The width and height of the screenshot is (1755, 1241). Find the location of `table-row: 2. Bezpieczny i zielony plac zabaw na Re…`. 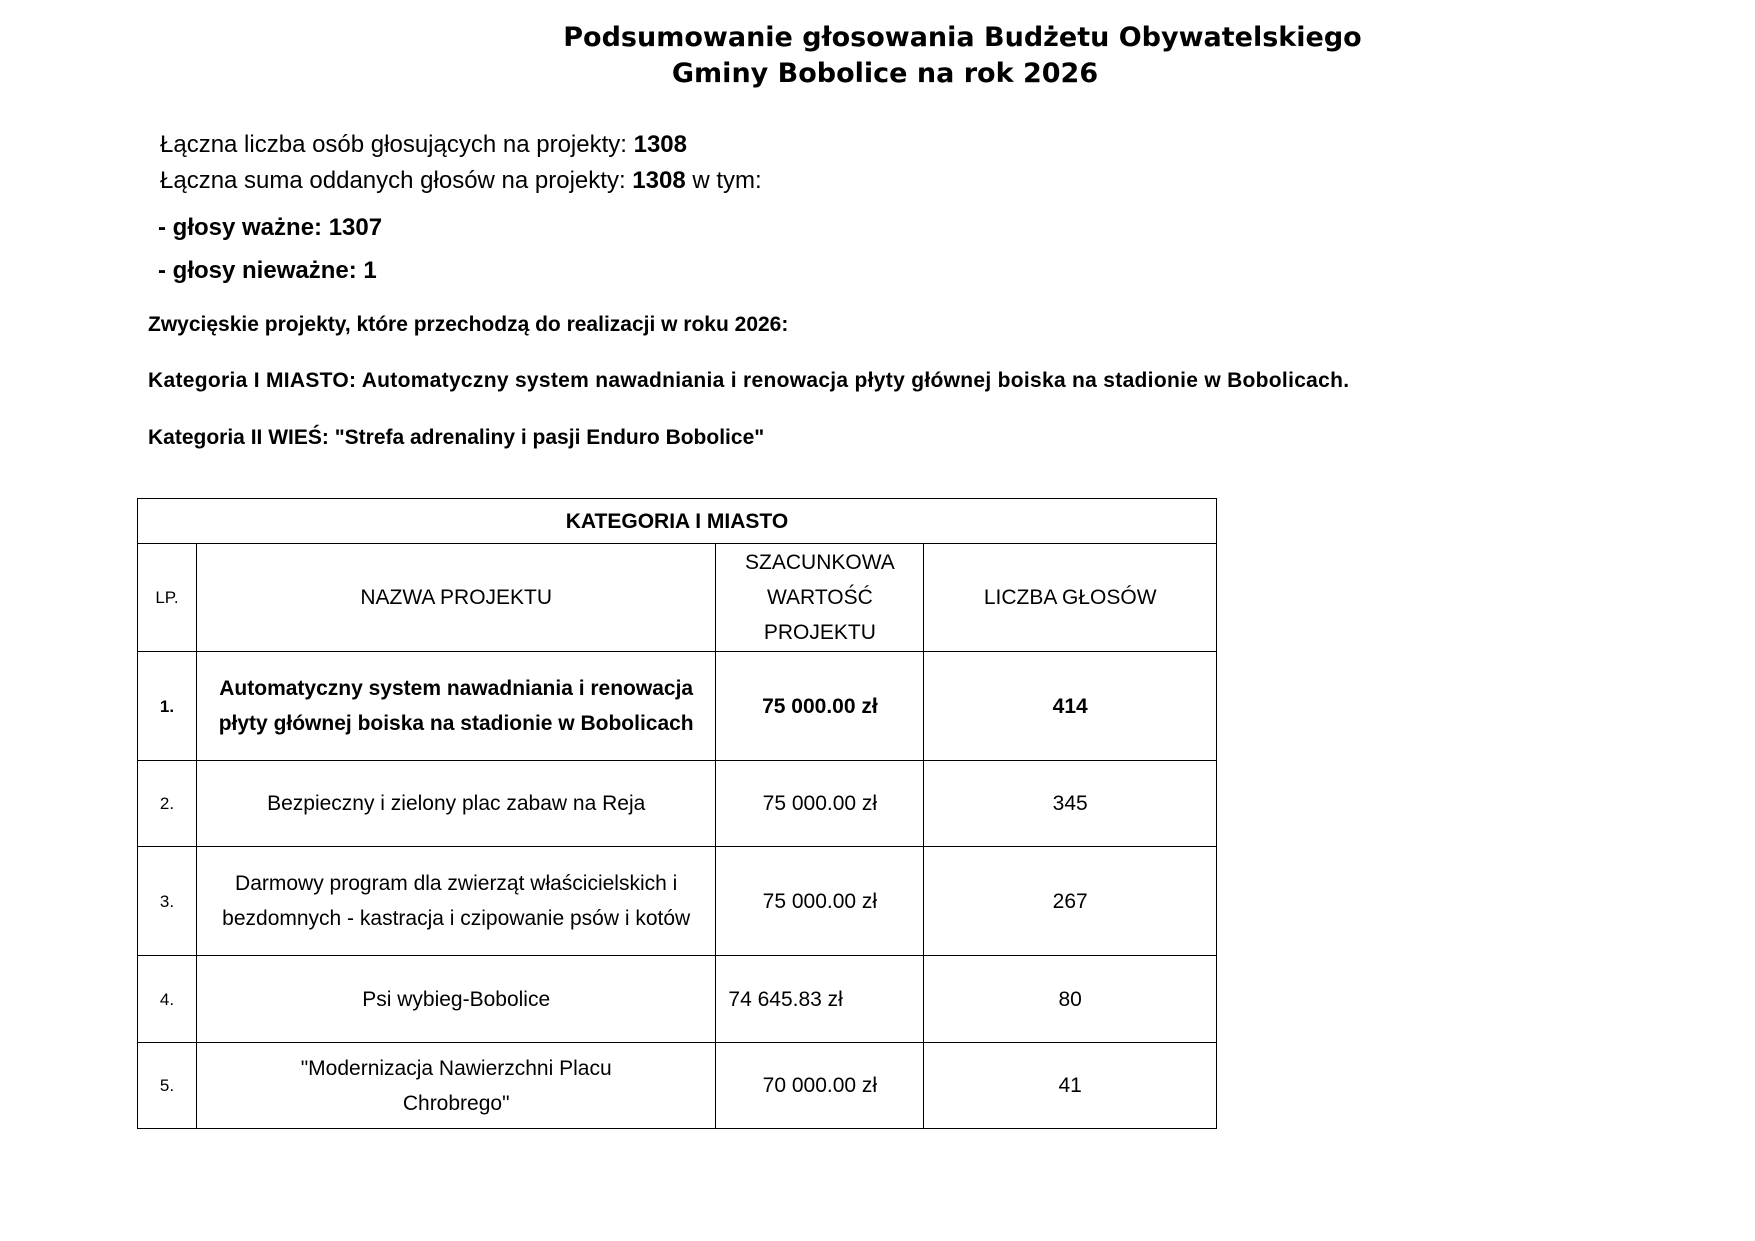

table-row: 2. Bezpieczny i zielony plac zabaw na Re… is located at coordinates (677, 803).